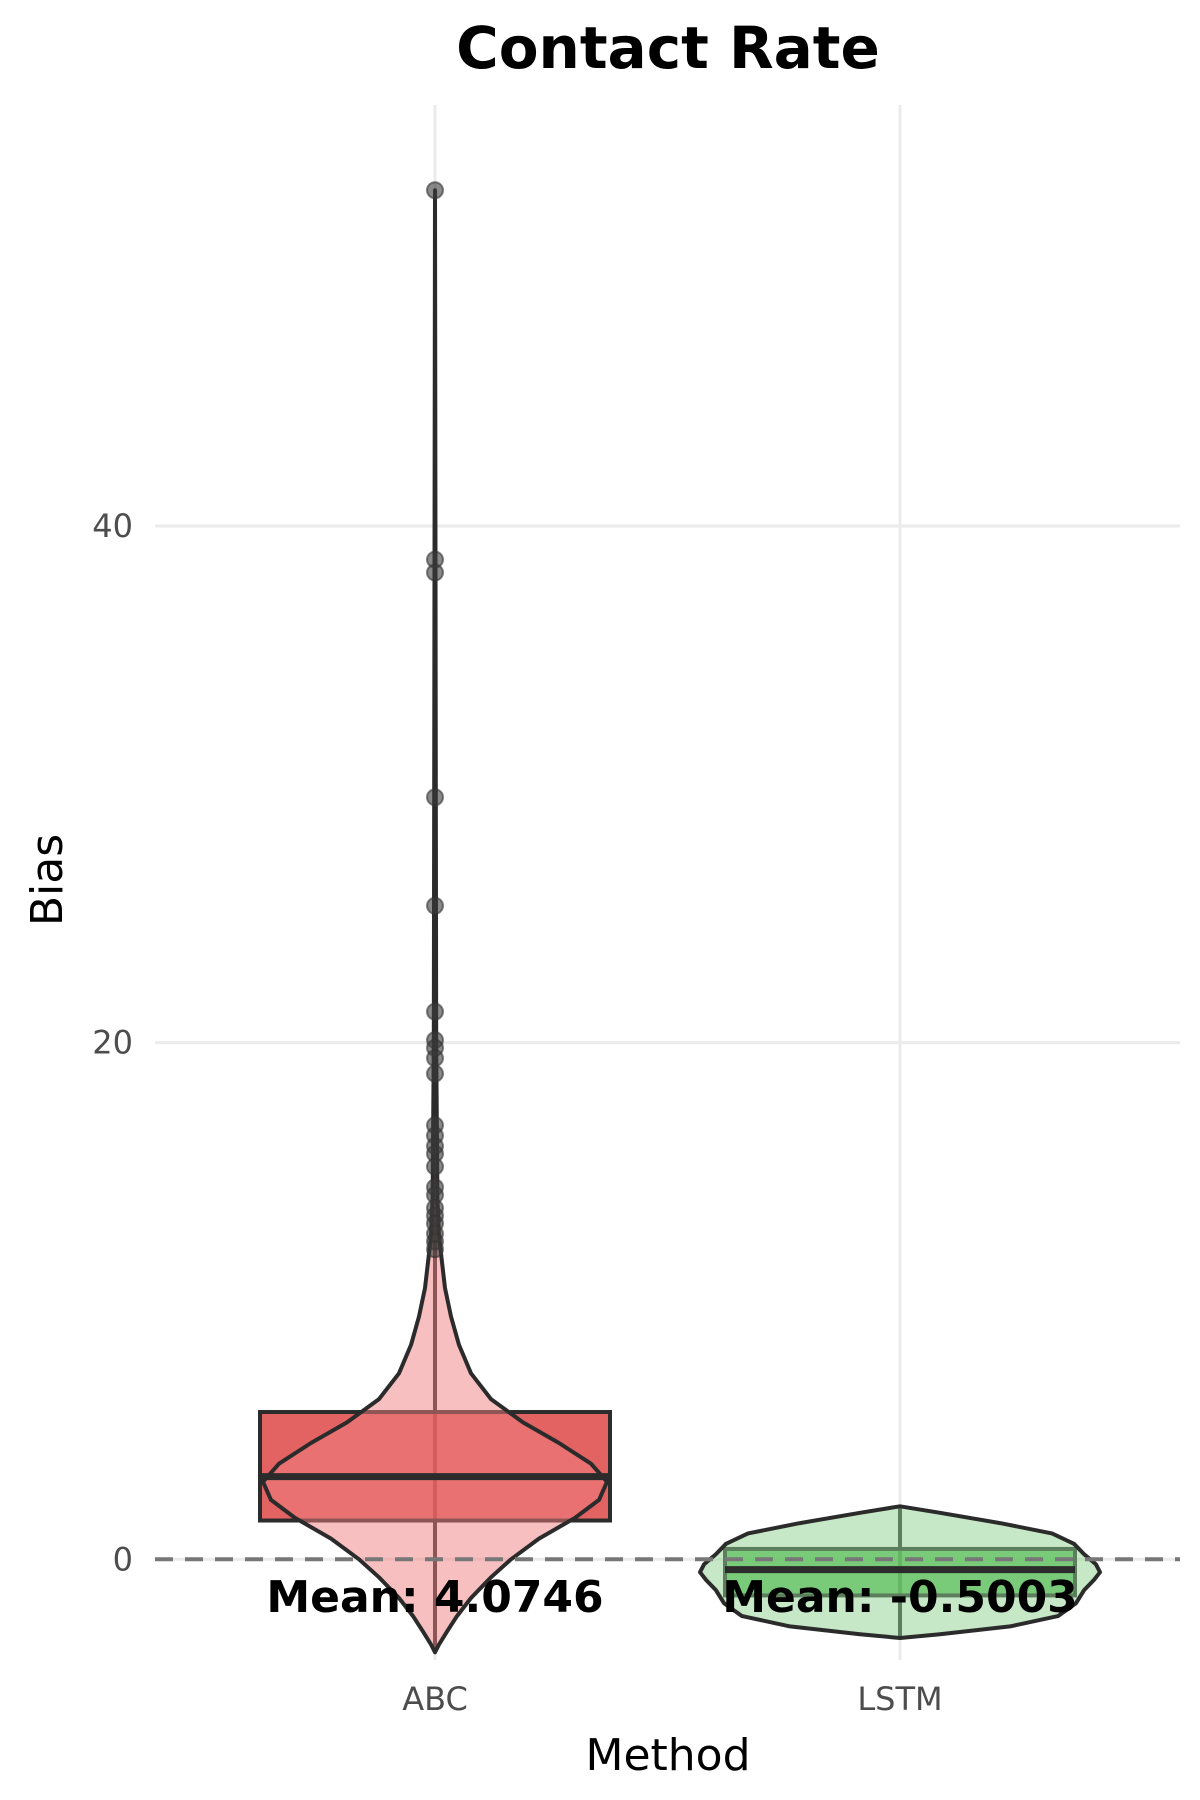 The image size is (1200, 1800). Describe the element at coordinates (668, 48) in the screenshot. I see `chart-title: Contact Rate` at that location.